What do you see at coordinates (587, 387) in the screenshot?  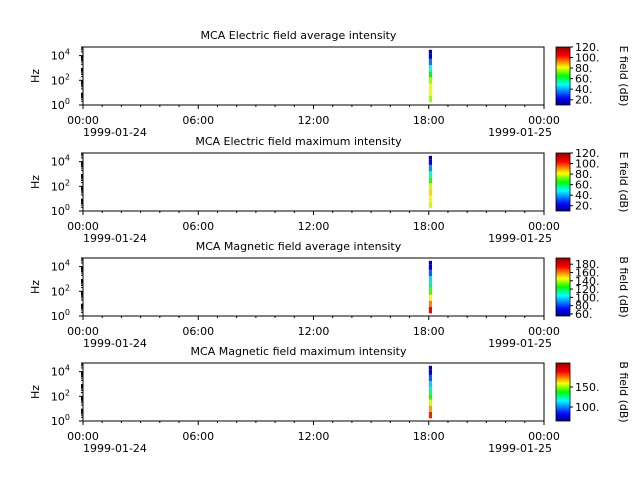 I see `colorbar-tick-label: 150.` at bounding box center [587, 387].